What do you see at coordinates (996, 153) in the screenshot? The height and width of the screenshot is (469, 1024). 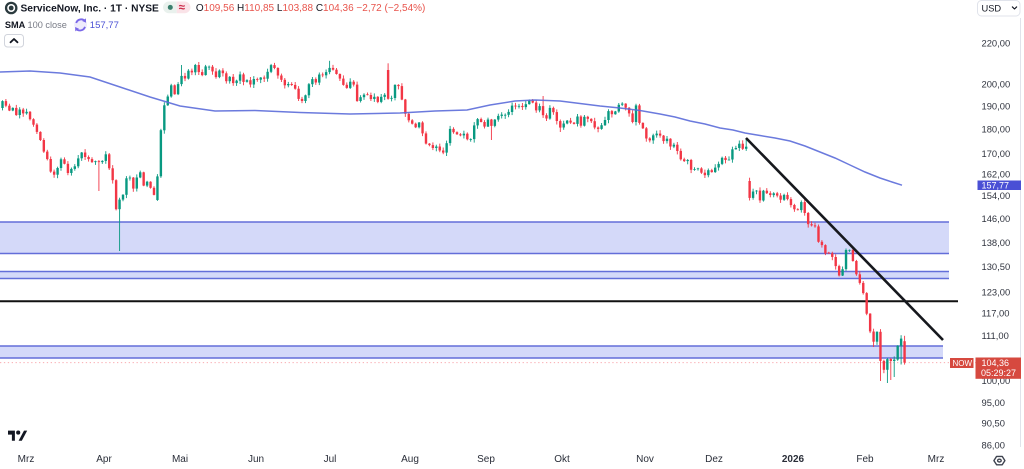 I see `svg-text: 170,00` at bounding box center [996, 153].